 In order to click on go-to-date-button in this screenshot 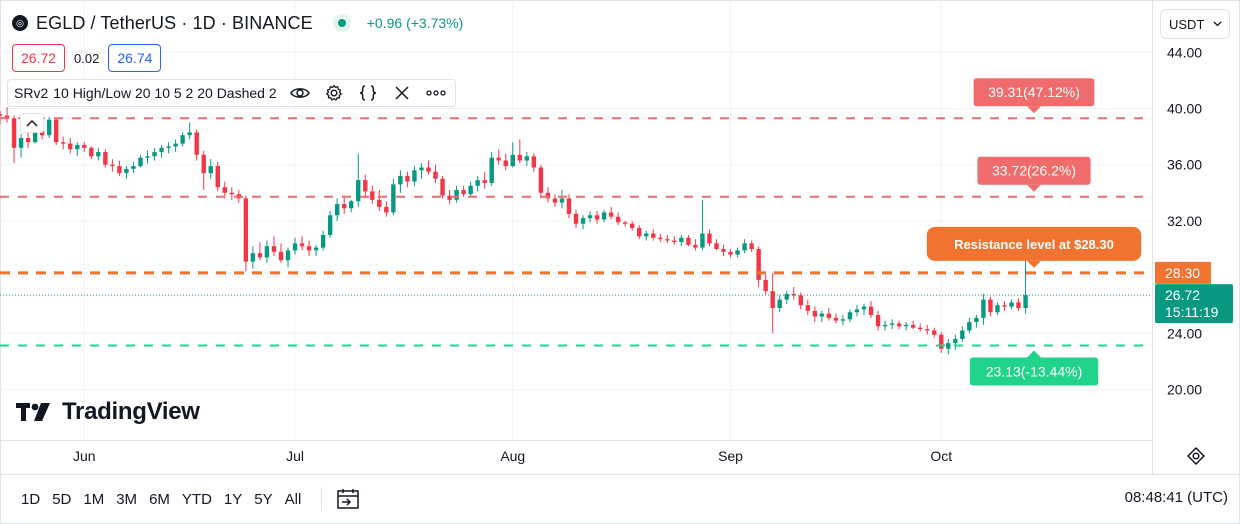, I will do `click(348, 499)`.